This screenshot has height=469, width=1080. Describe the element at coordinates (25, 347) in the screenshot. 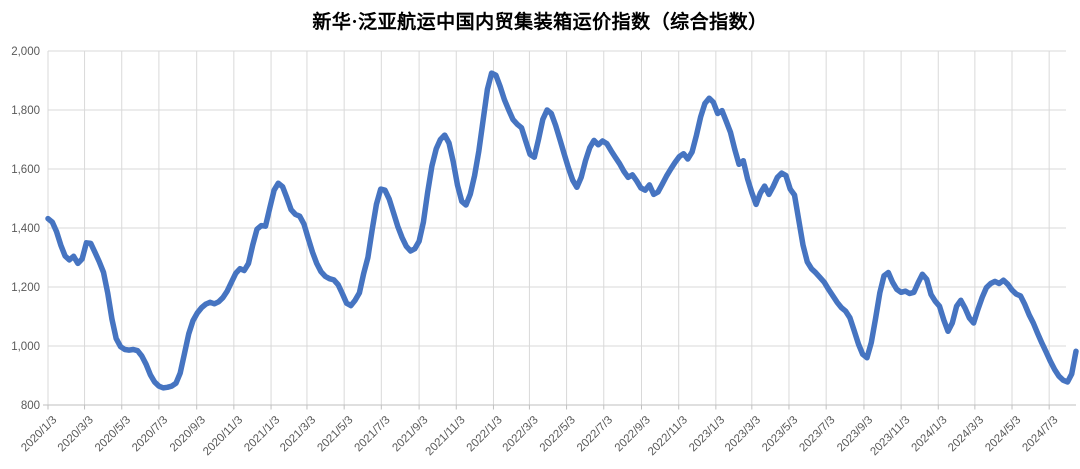

I see `y-tick-label: 1,000` at that location.